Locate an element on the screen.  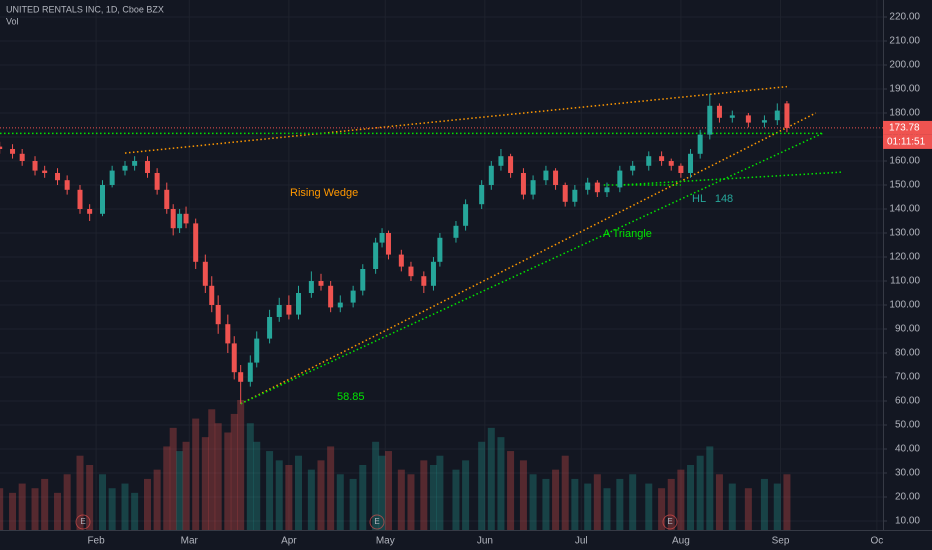
y-tick-label: 160.00 is located at coordinates (904, 161).